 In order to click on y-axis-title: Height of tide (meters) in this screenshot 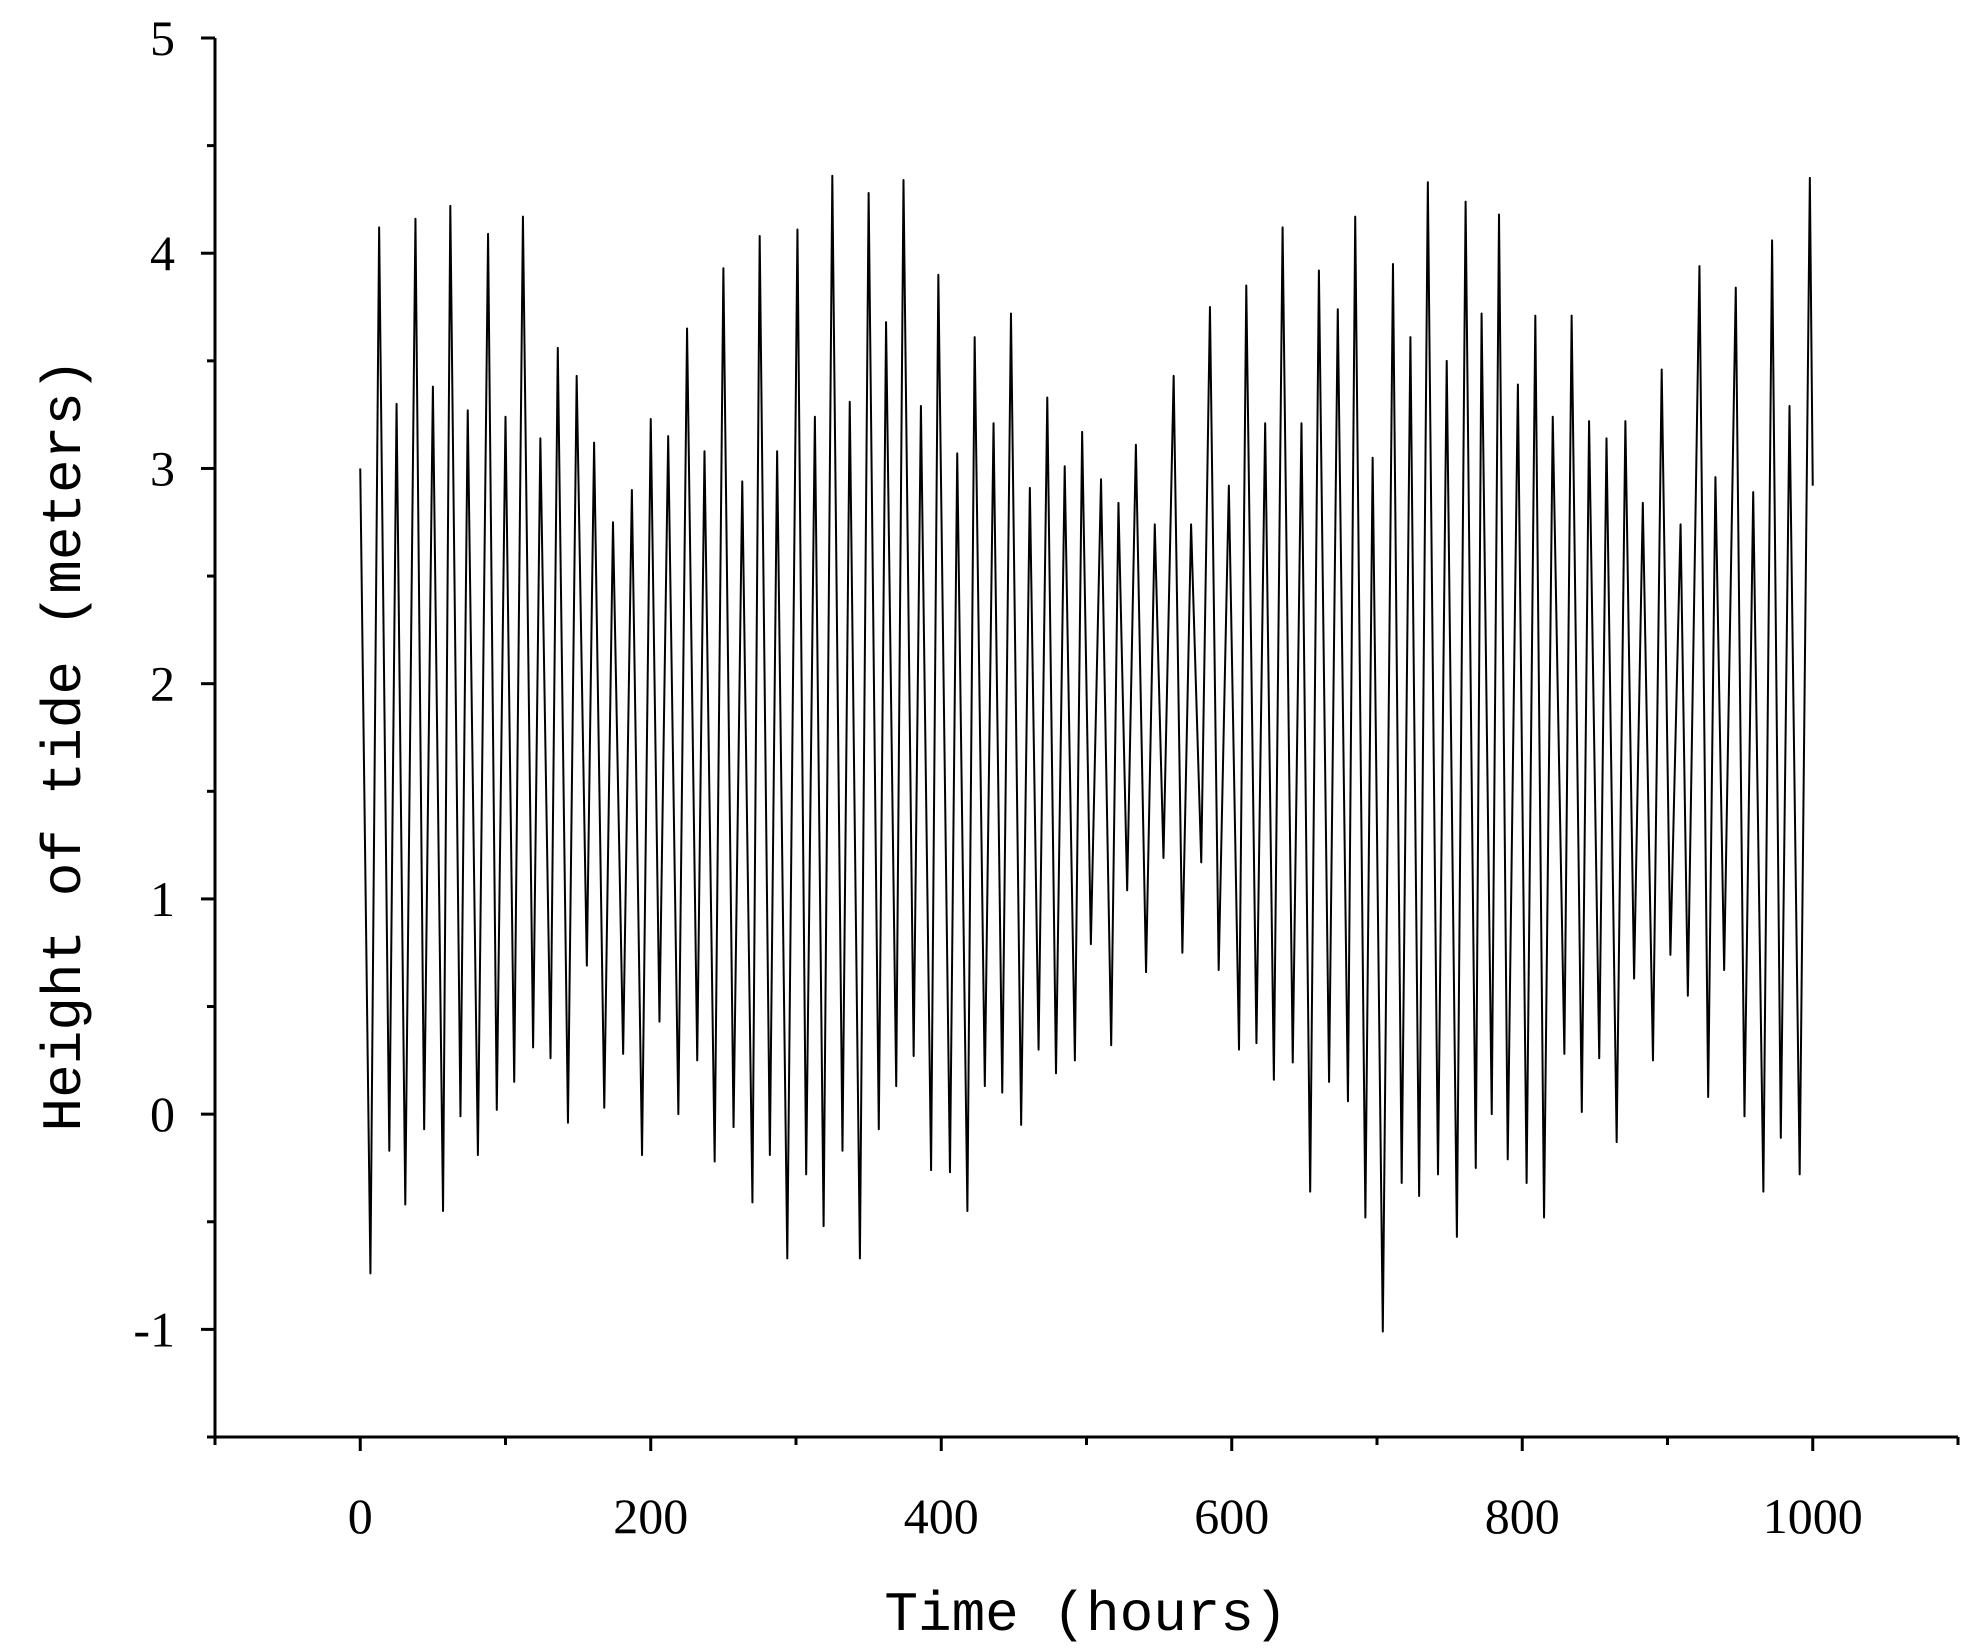, I will do `click(65, 745)`.